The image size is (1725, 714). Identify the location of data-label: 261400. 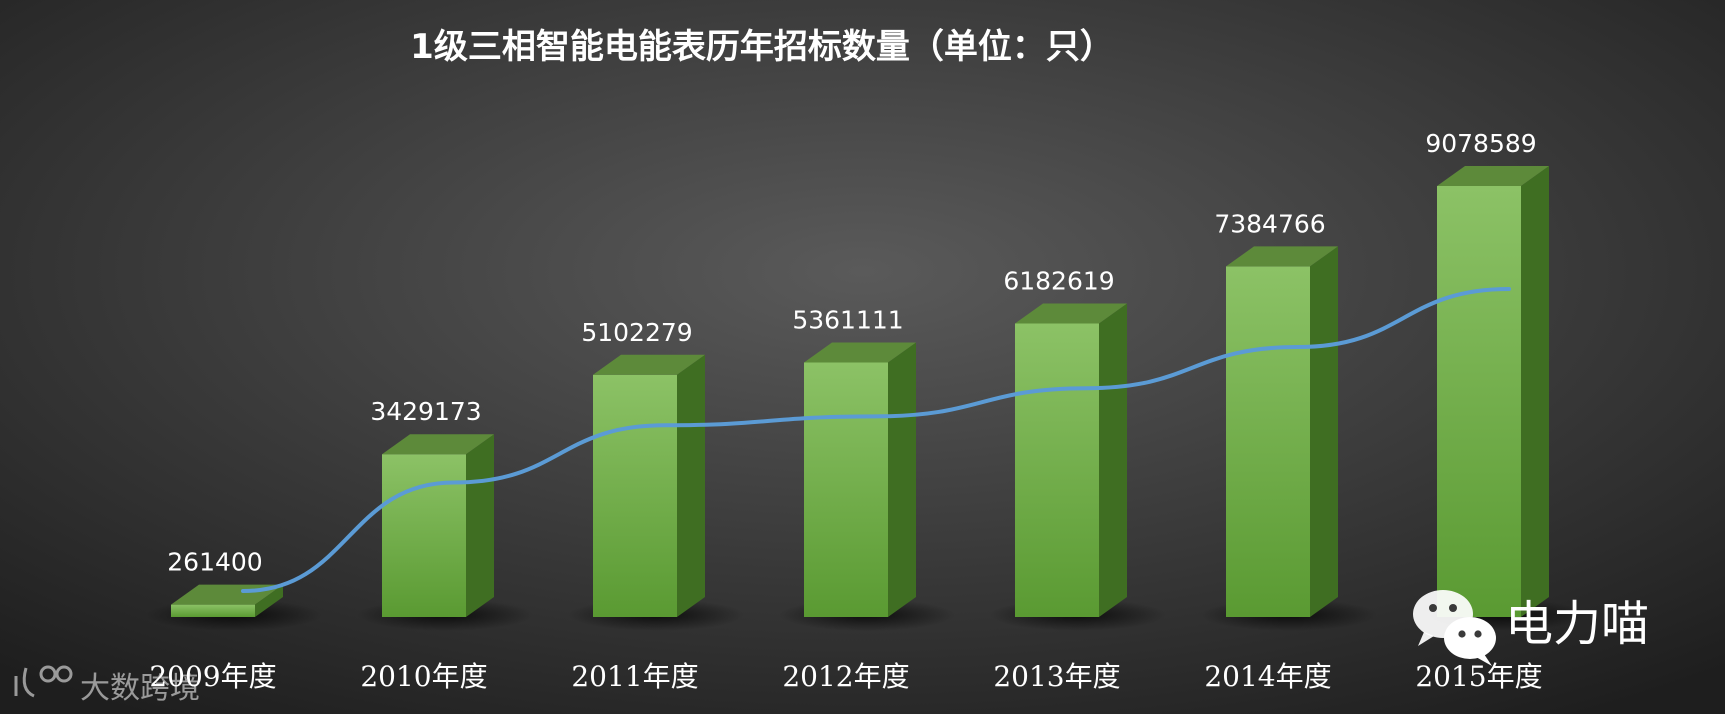
(214, 562).